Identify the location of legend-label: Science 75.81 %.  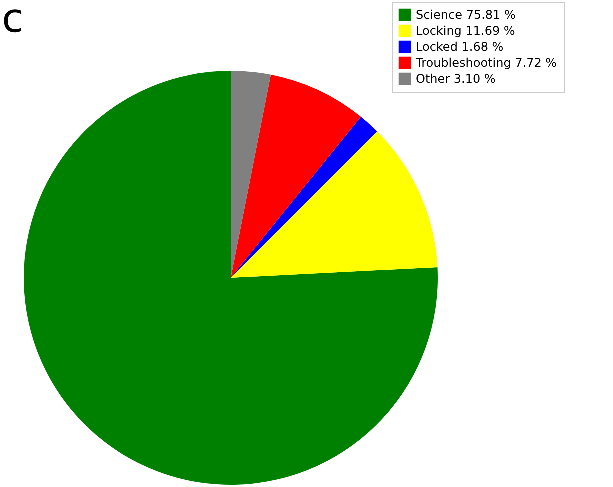
(466, 15).